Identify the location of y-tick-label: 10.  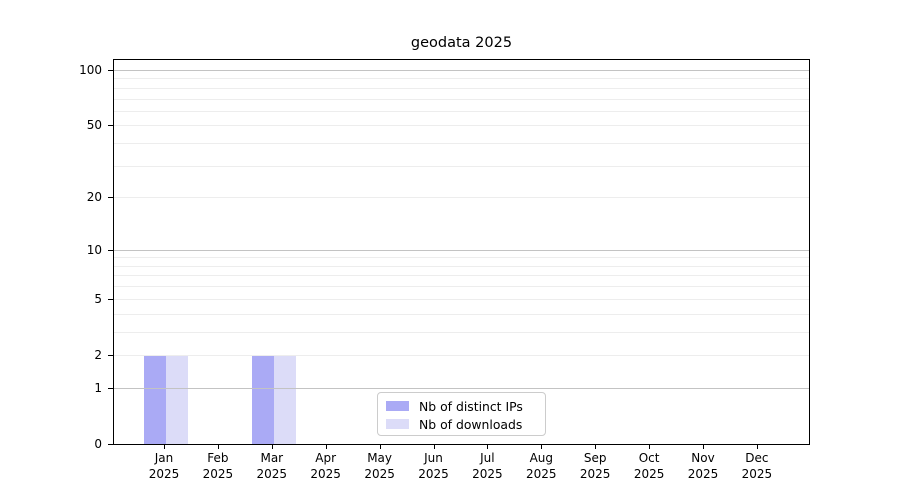
(94, 249).